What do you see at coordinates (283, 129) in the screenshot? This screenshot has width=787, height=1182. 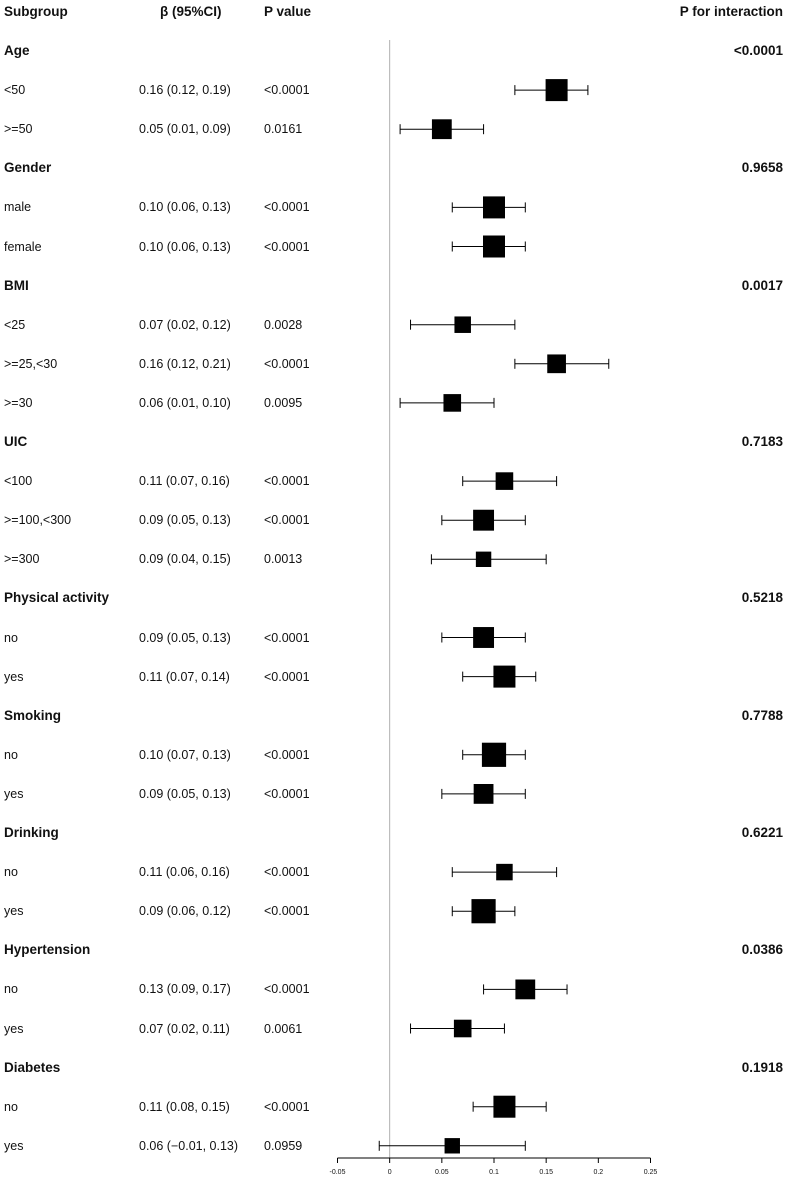 I see `p-value: 0.0161` at bounding box center [283, 129].